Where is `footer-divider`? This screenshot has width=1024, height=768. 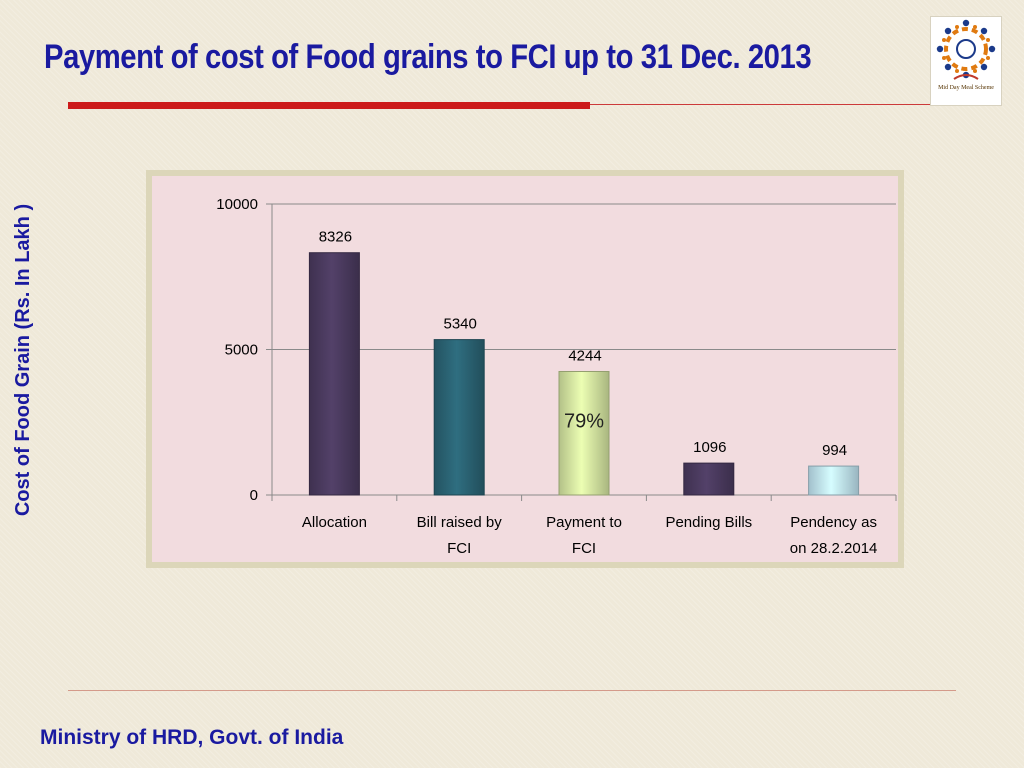
footer-divider is located at coordinates (512, 690).